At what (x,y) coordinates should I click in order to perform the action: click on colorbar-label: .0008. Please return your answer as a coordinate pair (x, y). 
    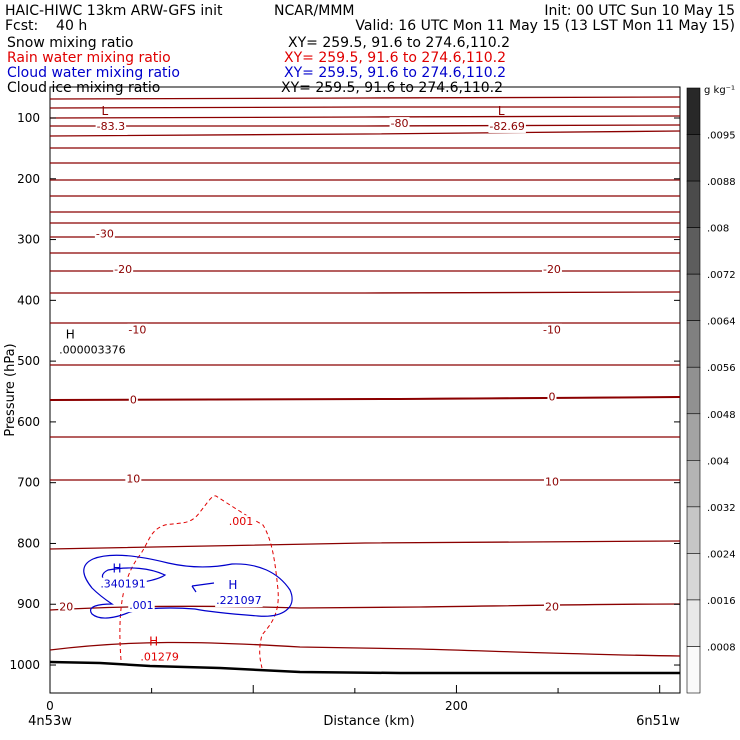
    Looking at the image, I should click on (721, 647).